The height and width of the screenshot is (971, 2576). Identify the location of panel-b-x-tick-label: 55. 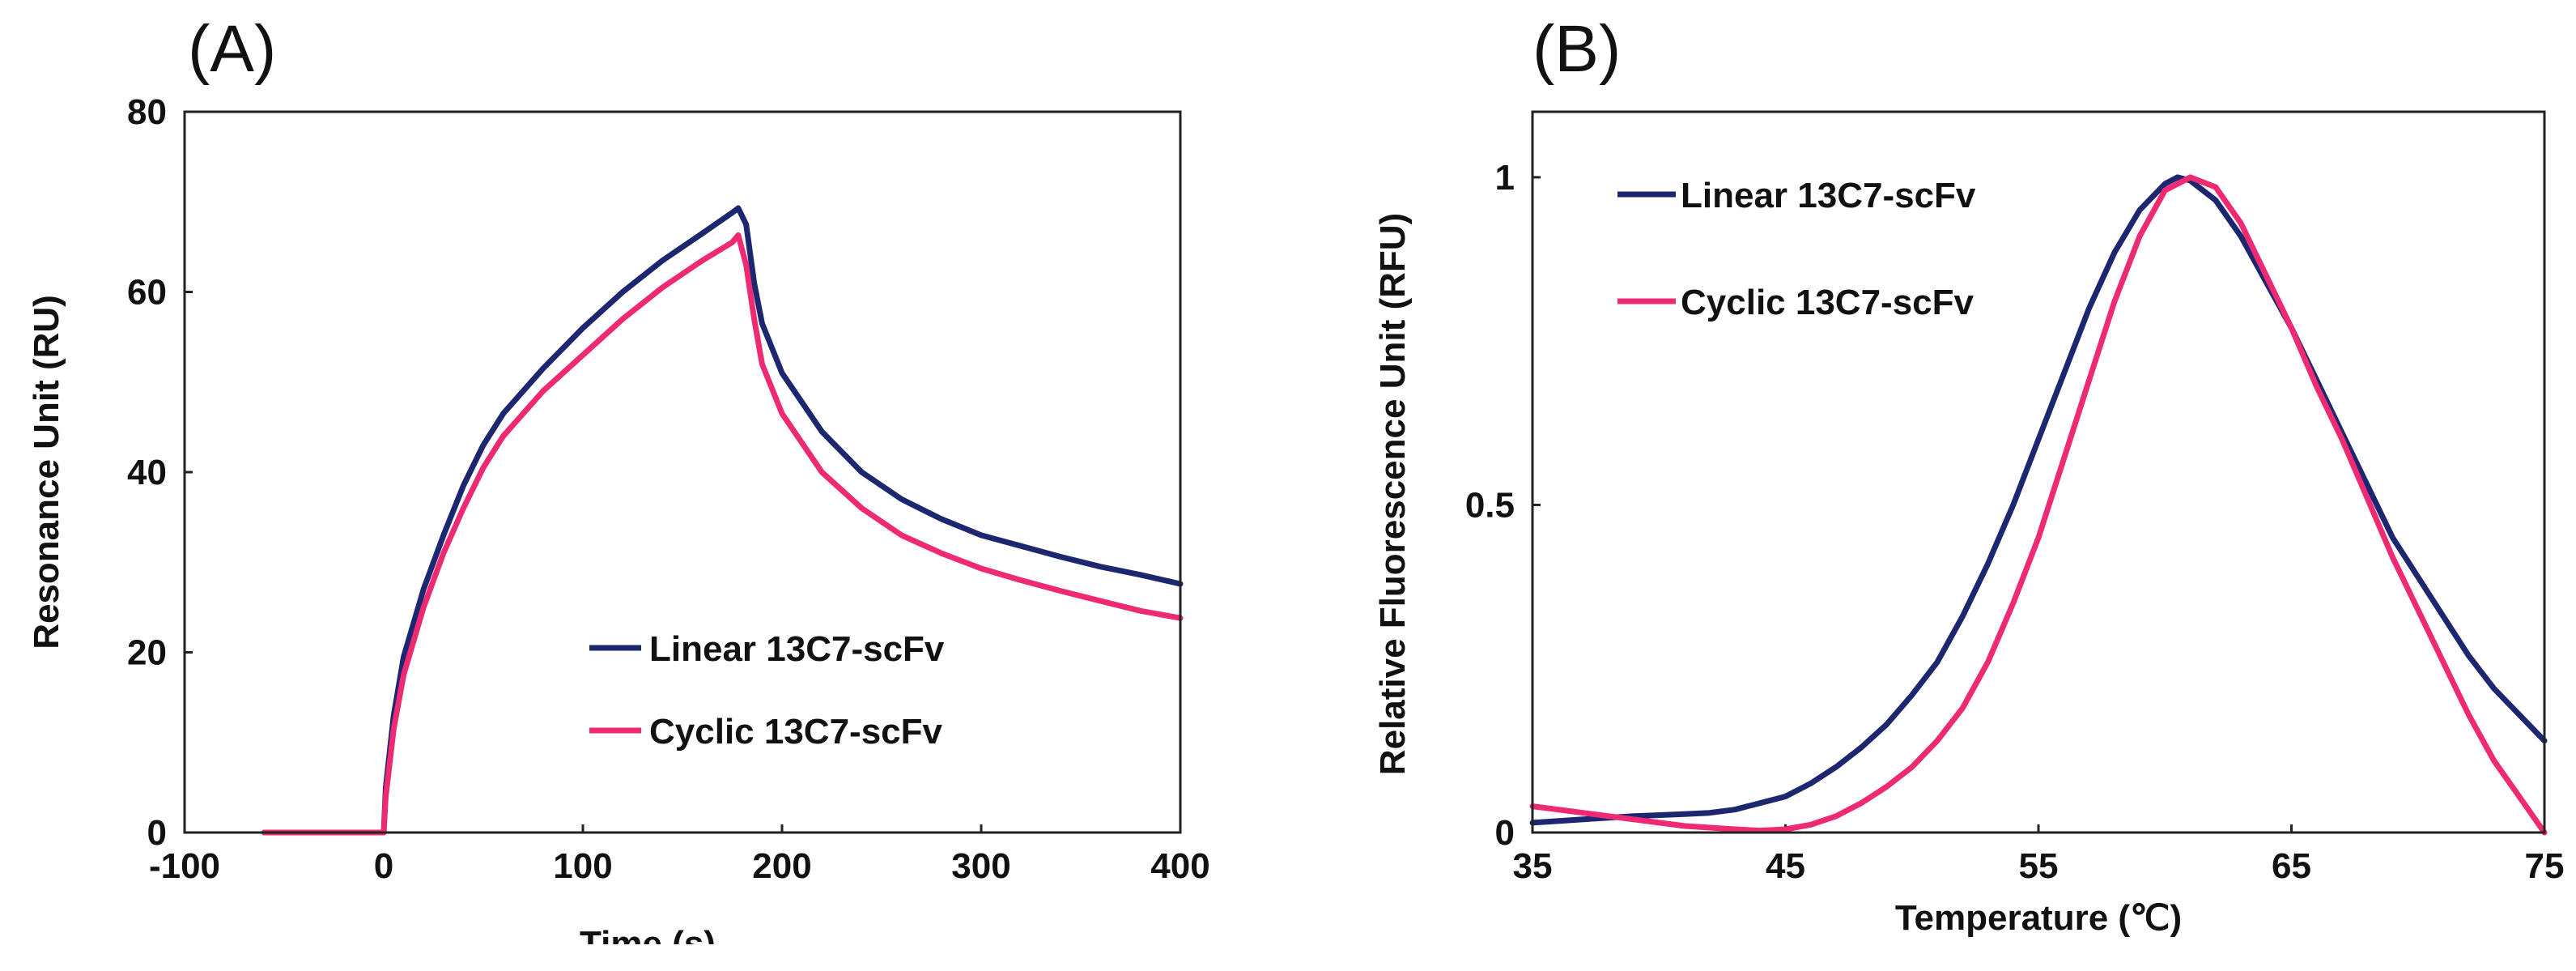
(2039, 866).